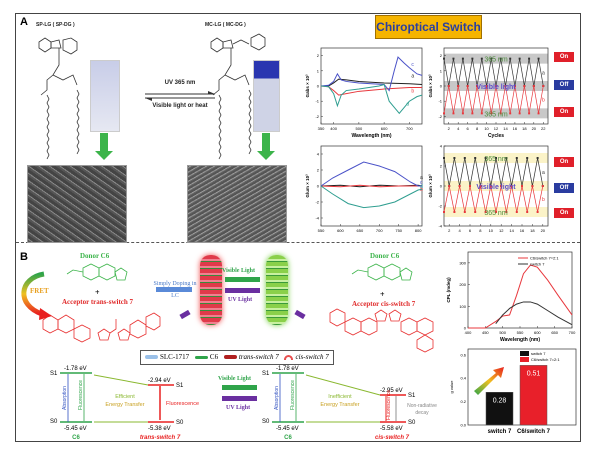  What do you see at coordinates (293, 395) in the screenshot?
I see `fluorescence-label: Fluorescence` at bounding box center [293, 395].